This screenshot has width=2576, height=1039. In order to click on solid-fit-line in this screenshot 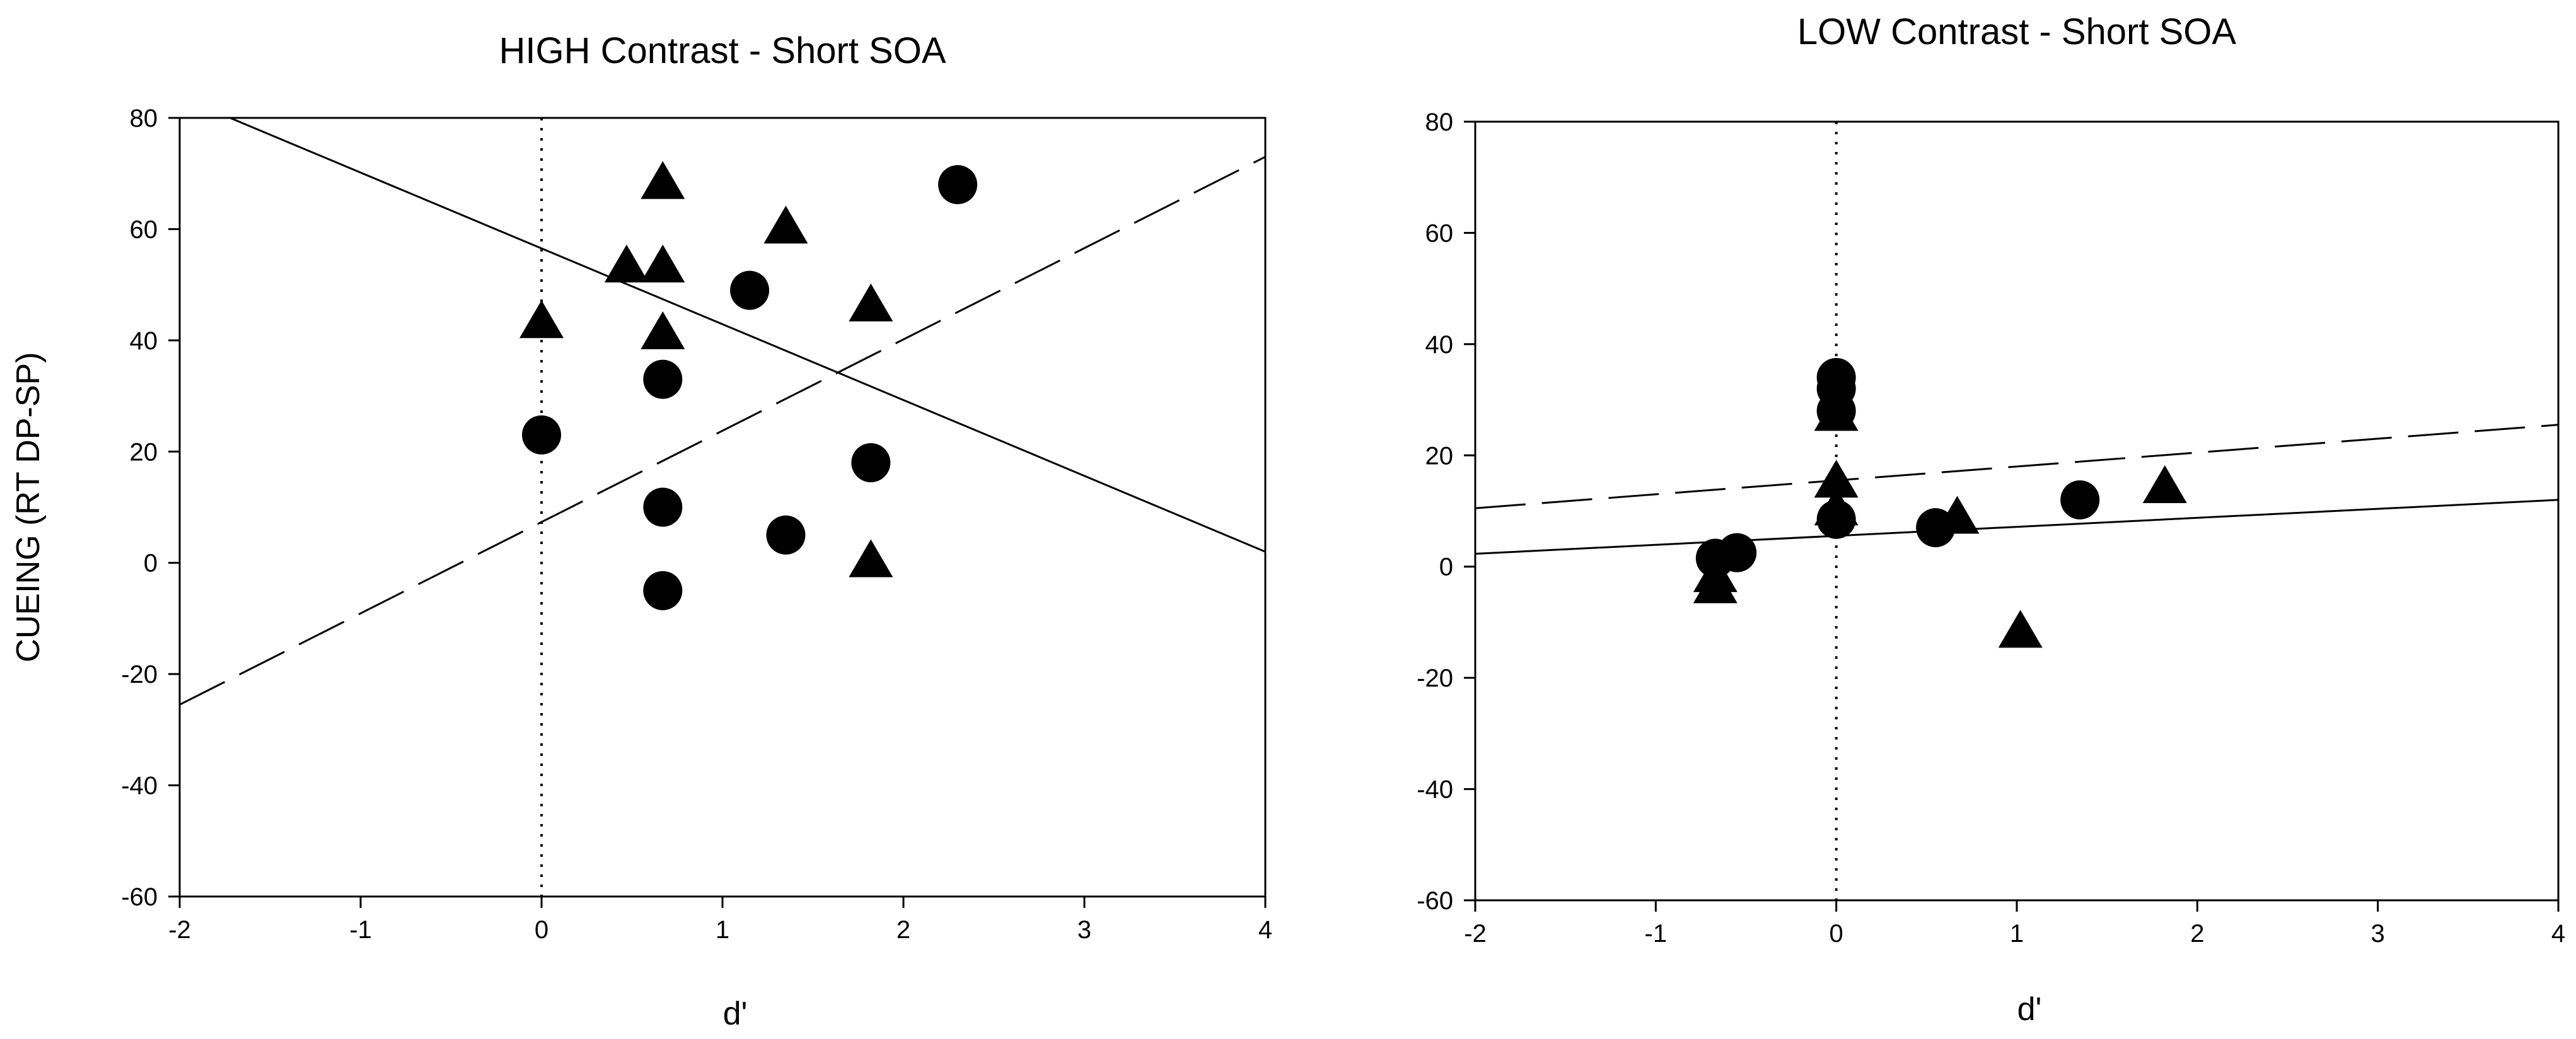, I will do `click(2016, 527)`.